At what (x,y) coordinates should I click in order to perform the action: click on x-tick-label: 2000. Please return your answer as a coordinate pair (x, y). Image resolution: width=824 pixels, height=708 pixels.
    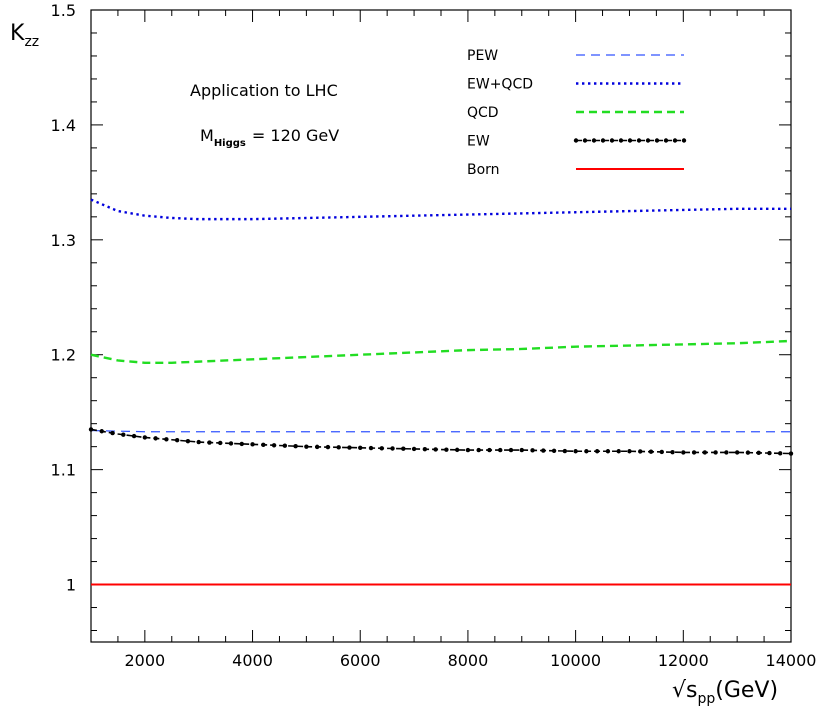
    Looking at the image, I should click on (144, 660).